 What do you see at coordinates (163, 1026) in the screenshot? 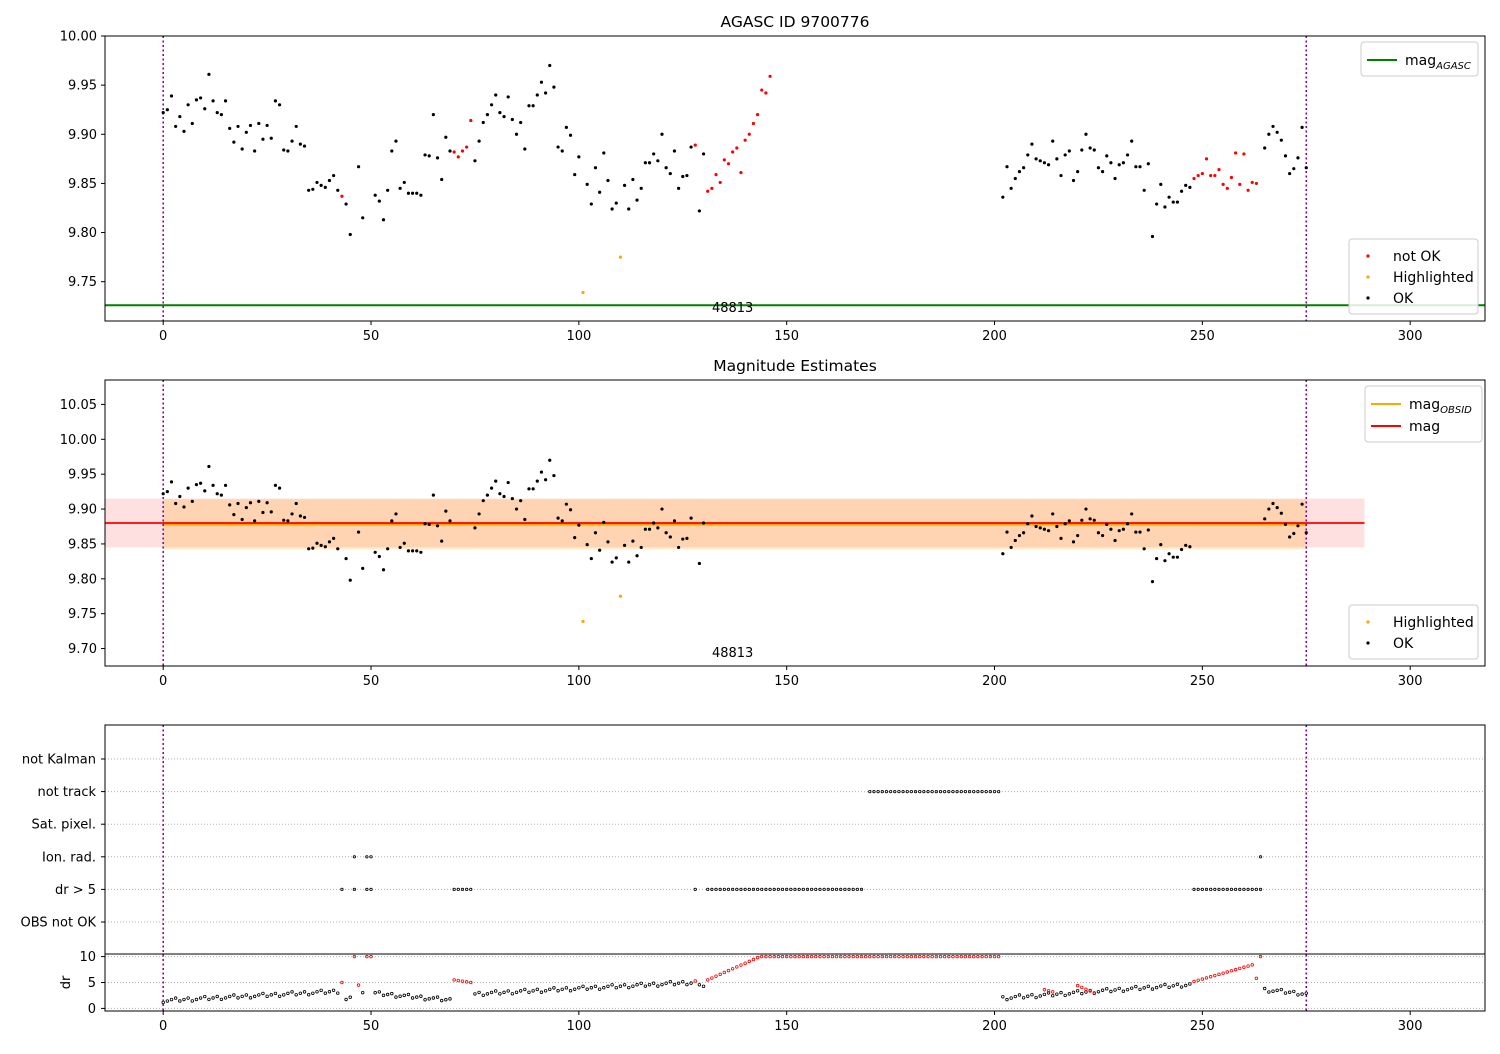
I see `panel3-xtick-label: 0` at bounding box center [163, 1026].